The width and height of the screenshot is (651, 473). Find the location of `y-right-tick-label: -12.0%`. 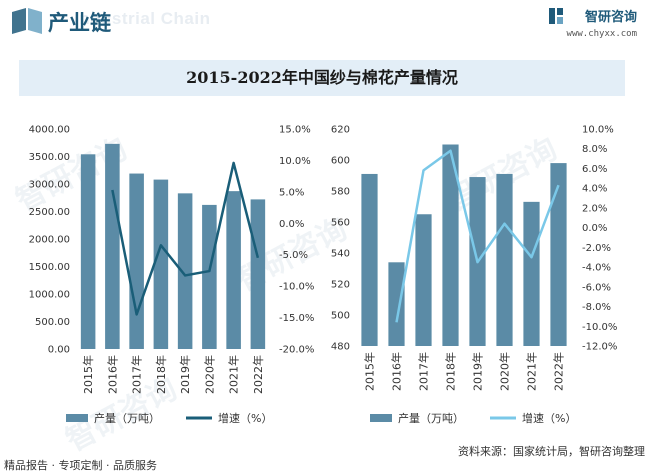

y-right-tick-label: -12.0% is located at coordinates (599, 347).